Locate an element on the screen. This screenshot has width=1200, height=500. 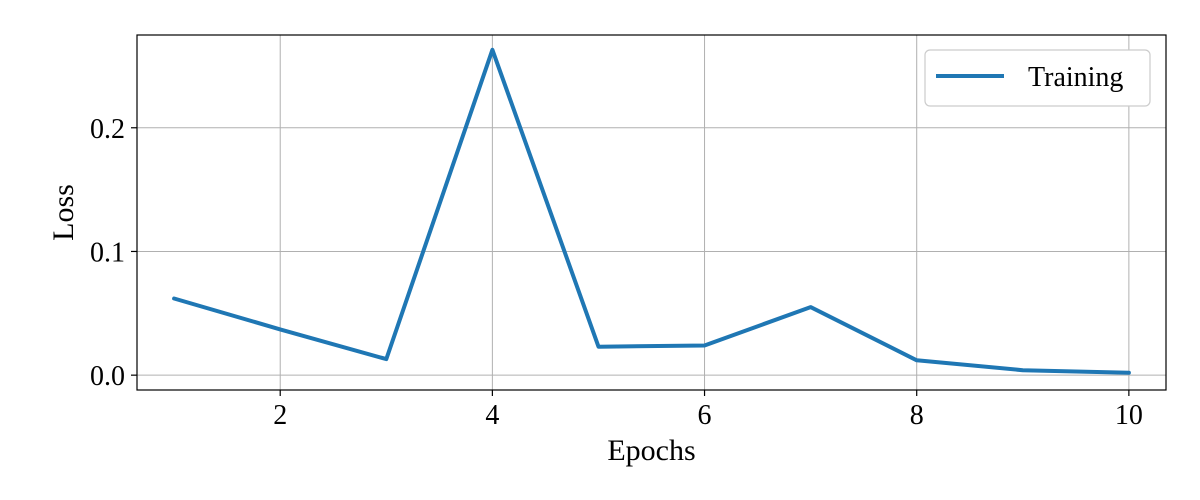
y-tick-label: 0.0 is located at coordinates (107, 376).